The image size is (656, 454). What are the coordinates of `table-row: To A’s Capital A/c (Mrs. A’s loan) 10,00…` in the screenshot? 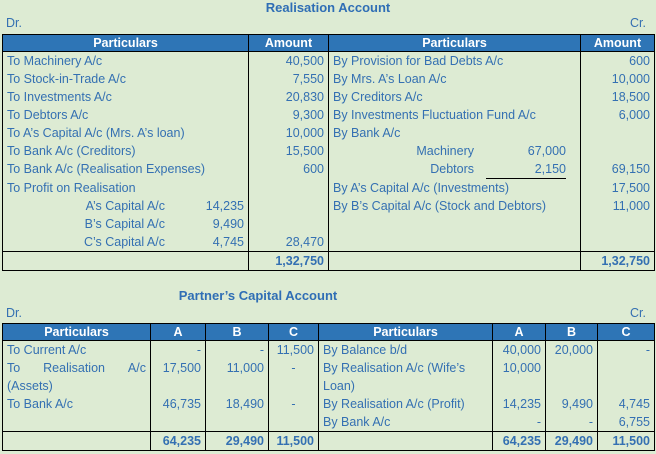 It's located at (328, 133).